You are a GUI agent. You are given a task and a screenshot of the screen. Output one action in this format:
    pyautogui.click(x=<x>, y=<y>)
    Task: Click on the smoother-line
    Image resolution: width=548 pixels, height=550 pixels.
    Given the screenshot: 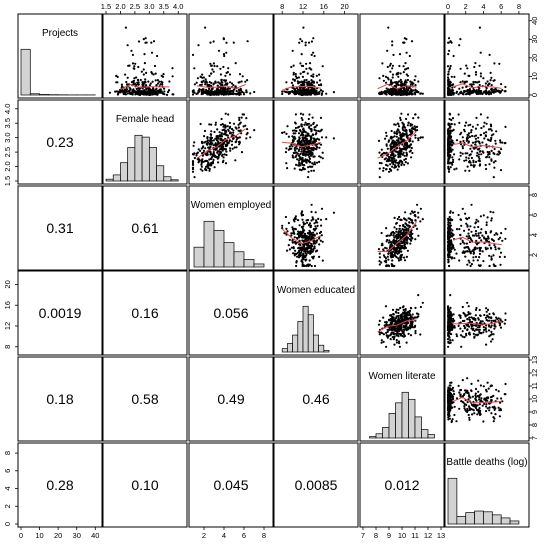 What is the action you would take?
    pyautogui.click(x=397, y=86)
    